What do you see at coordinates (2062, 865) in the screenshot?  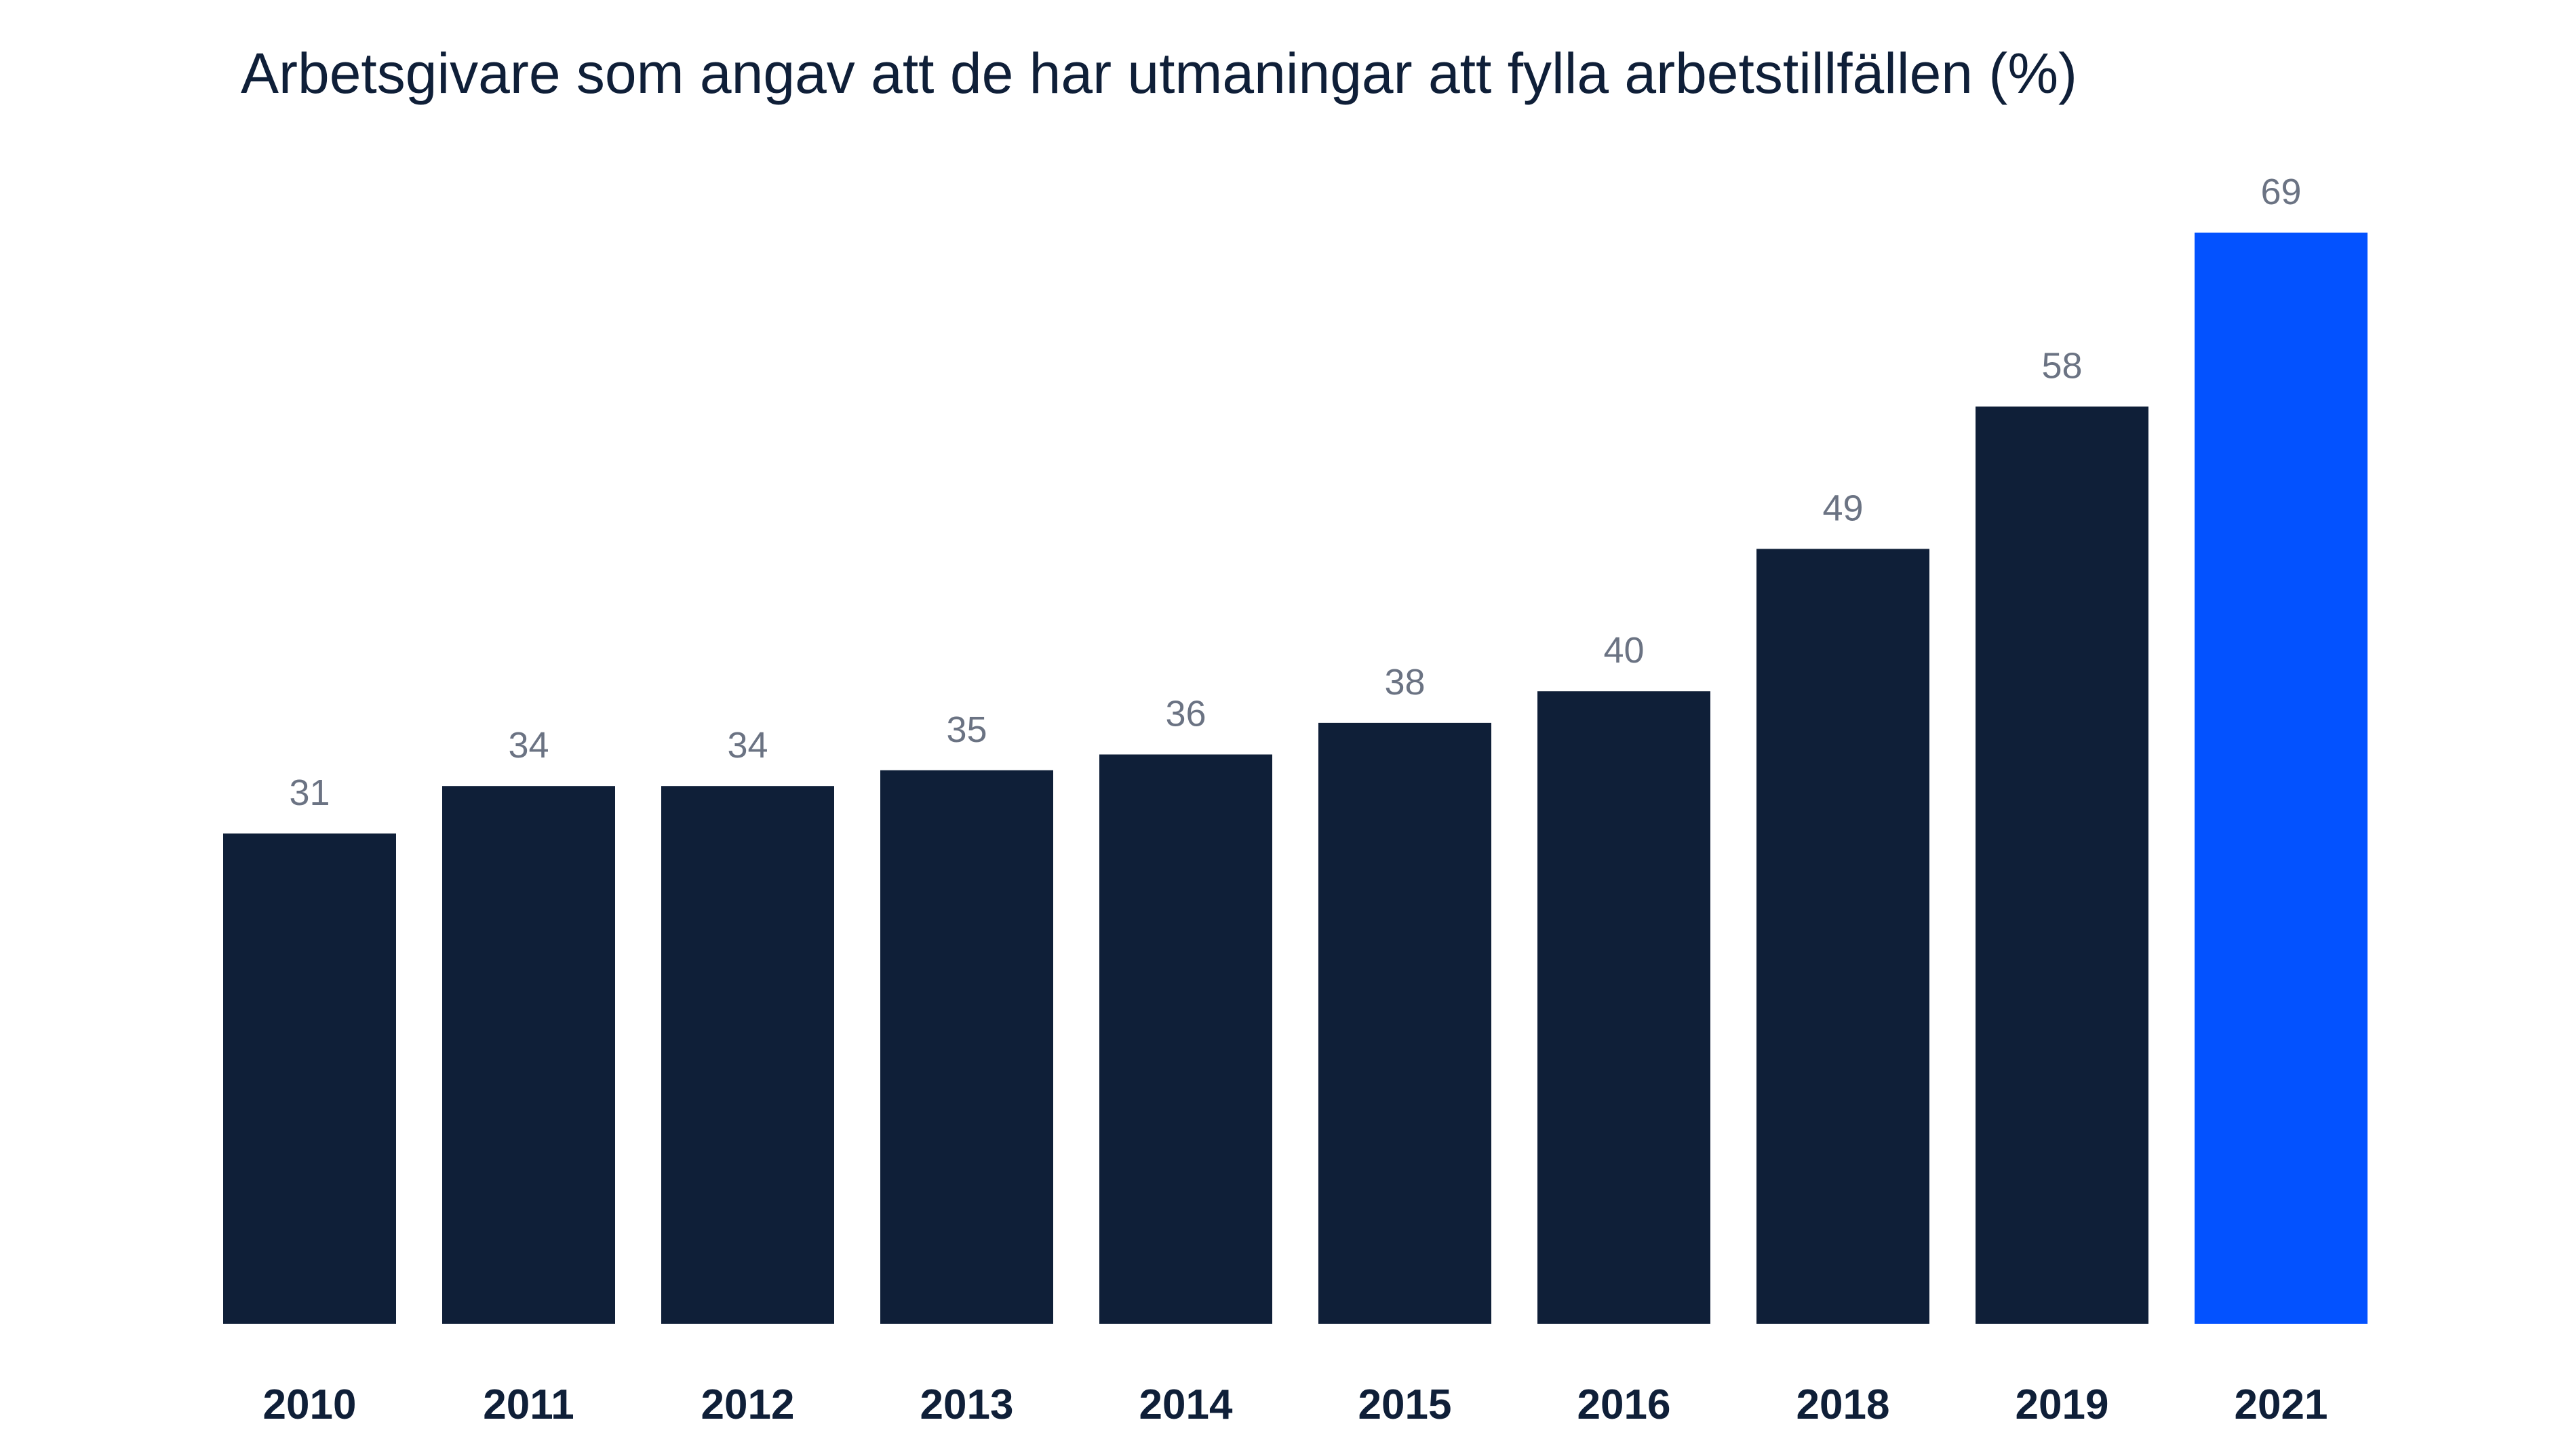 I see `bar-2019` at bounding box center [2062, 865].